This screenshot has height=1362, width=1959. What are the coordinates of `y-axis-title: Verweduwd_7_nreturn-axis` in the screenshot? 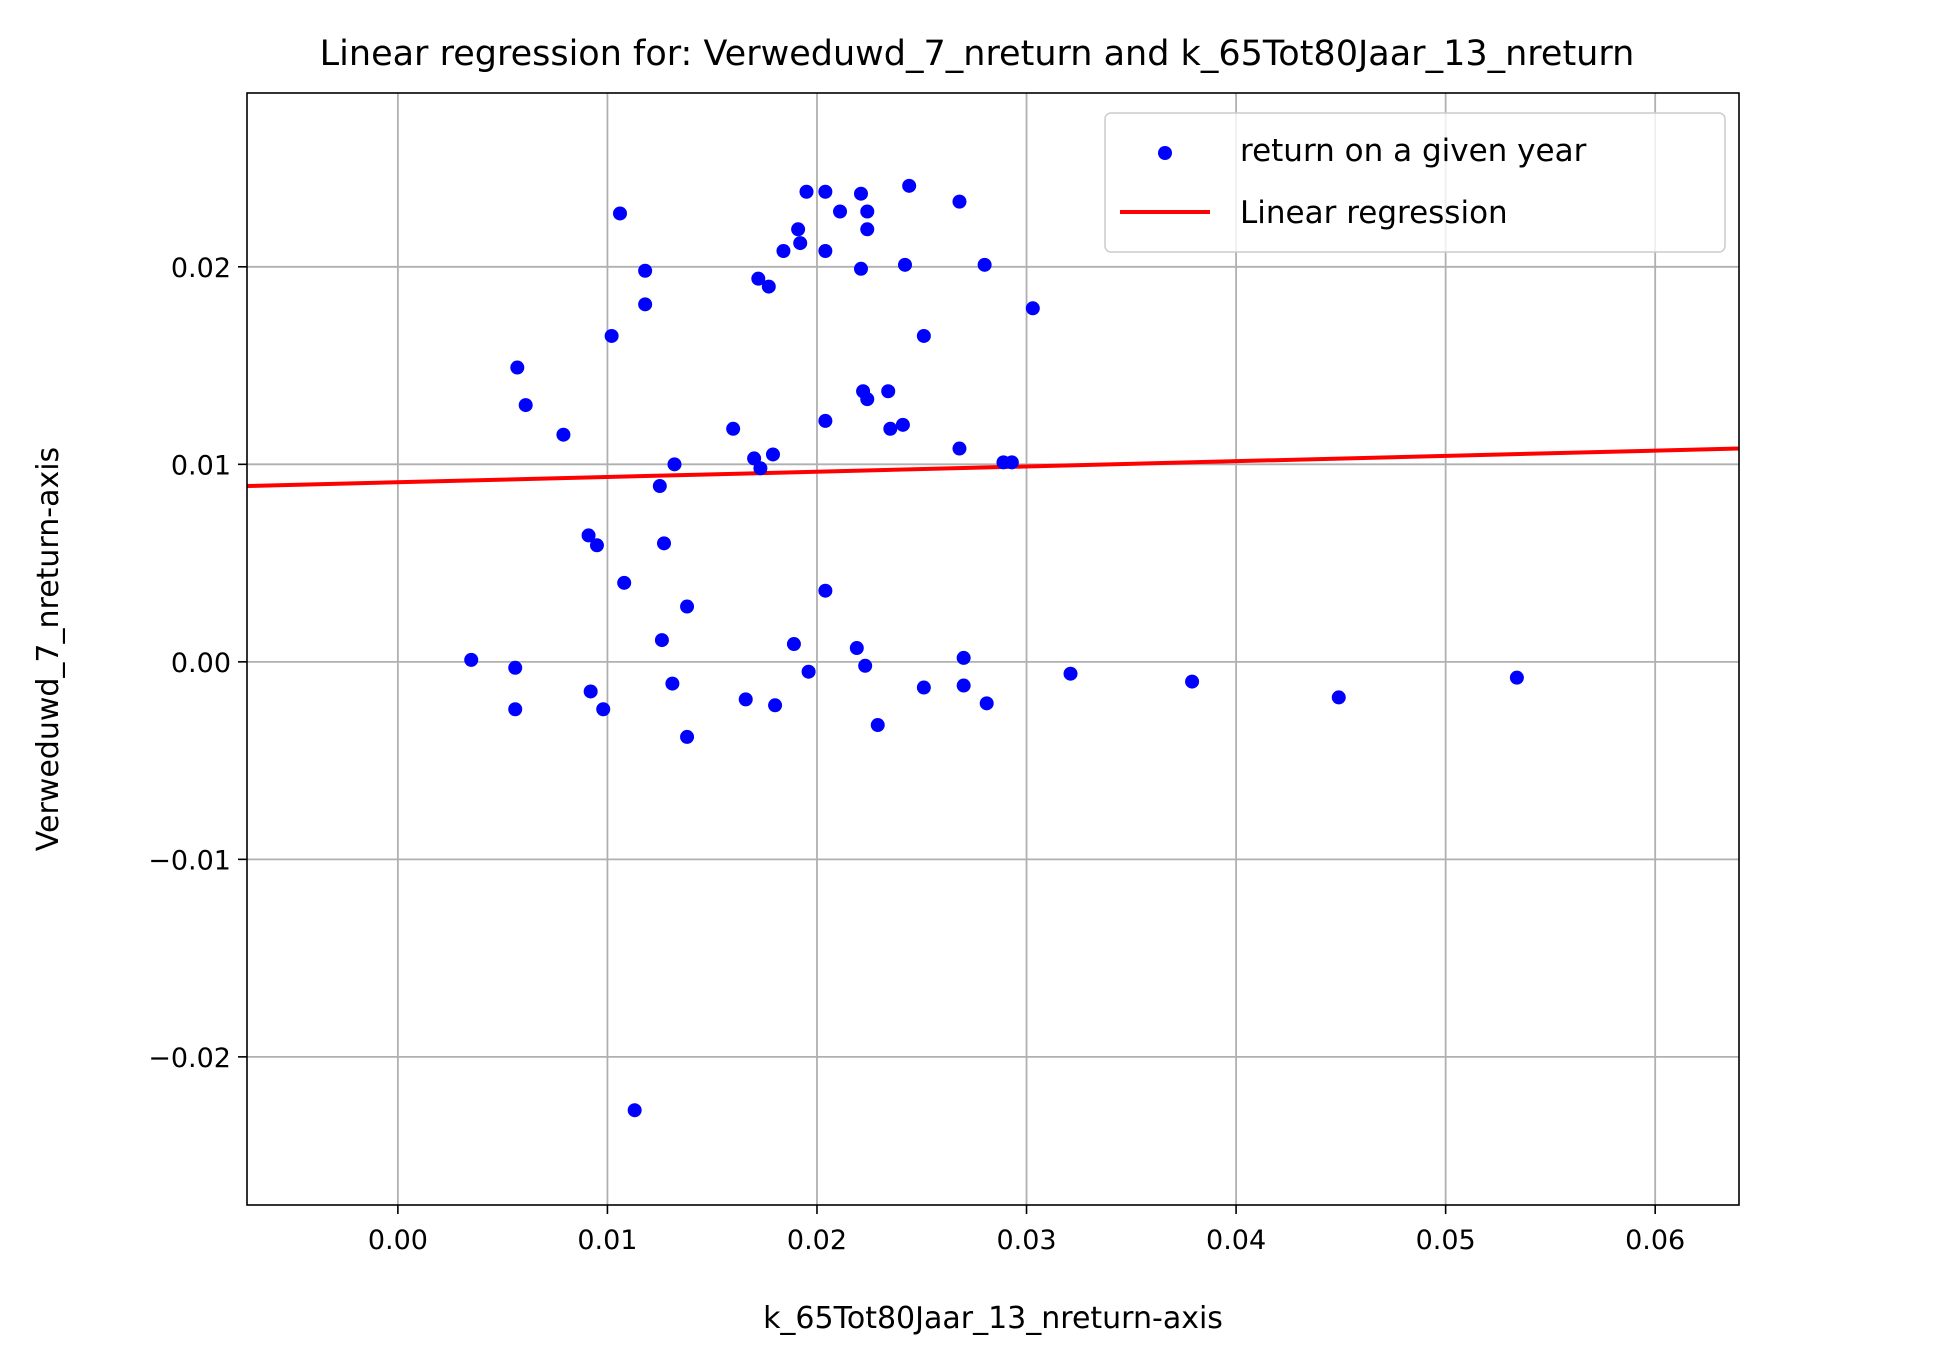 It's located at (48, 649).